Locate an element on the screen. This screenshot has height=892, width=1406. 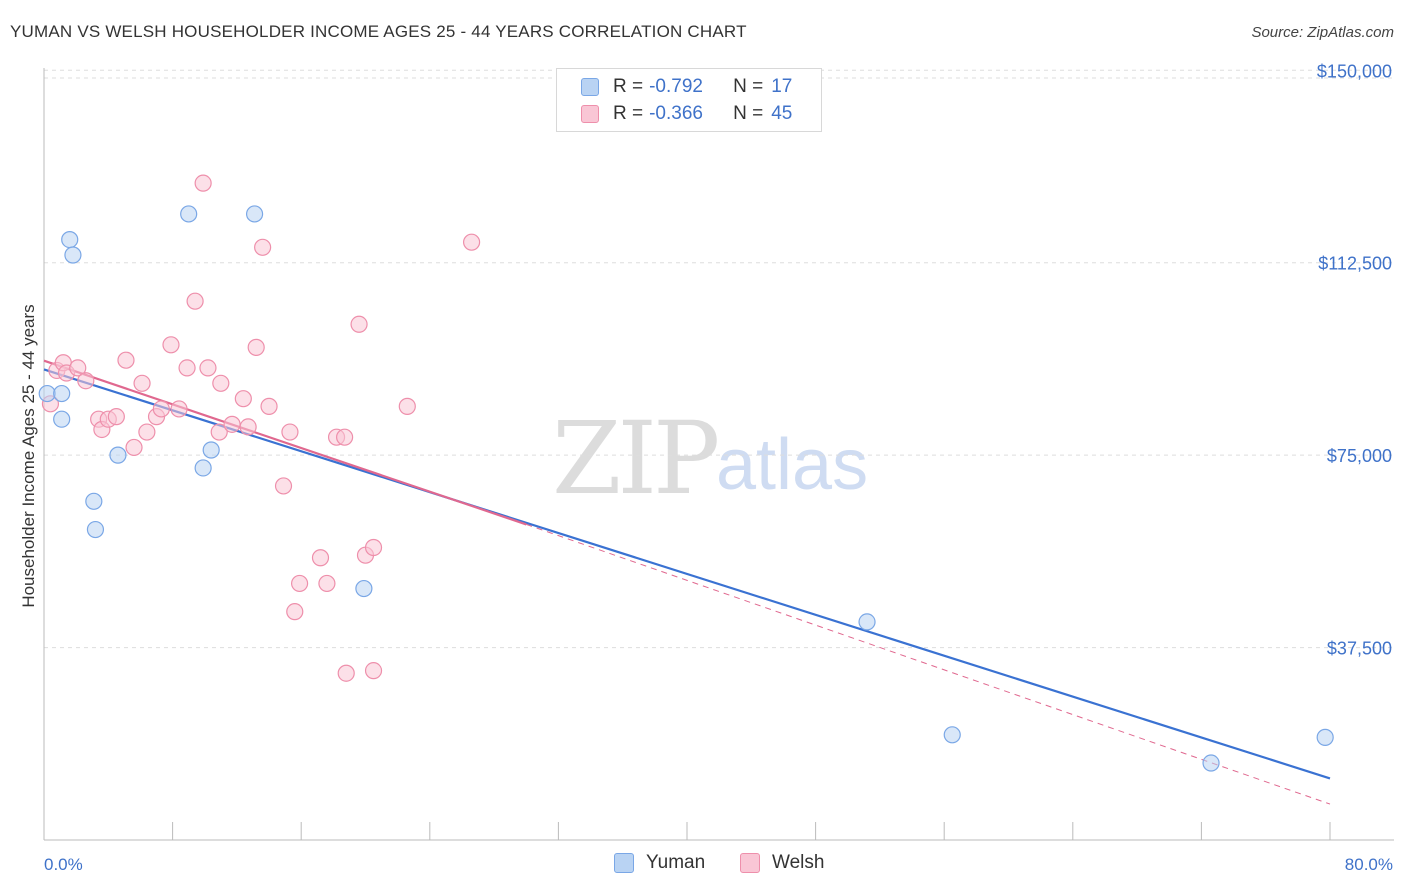
y-tick-label: $150,000 is located at coordinates (1354, 71).